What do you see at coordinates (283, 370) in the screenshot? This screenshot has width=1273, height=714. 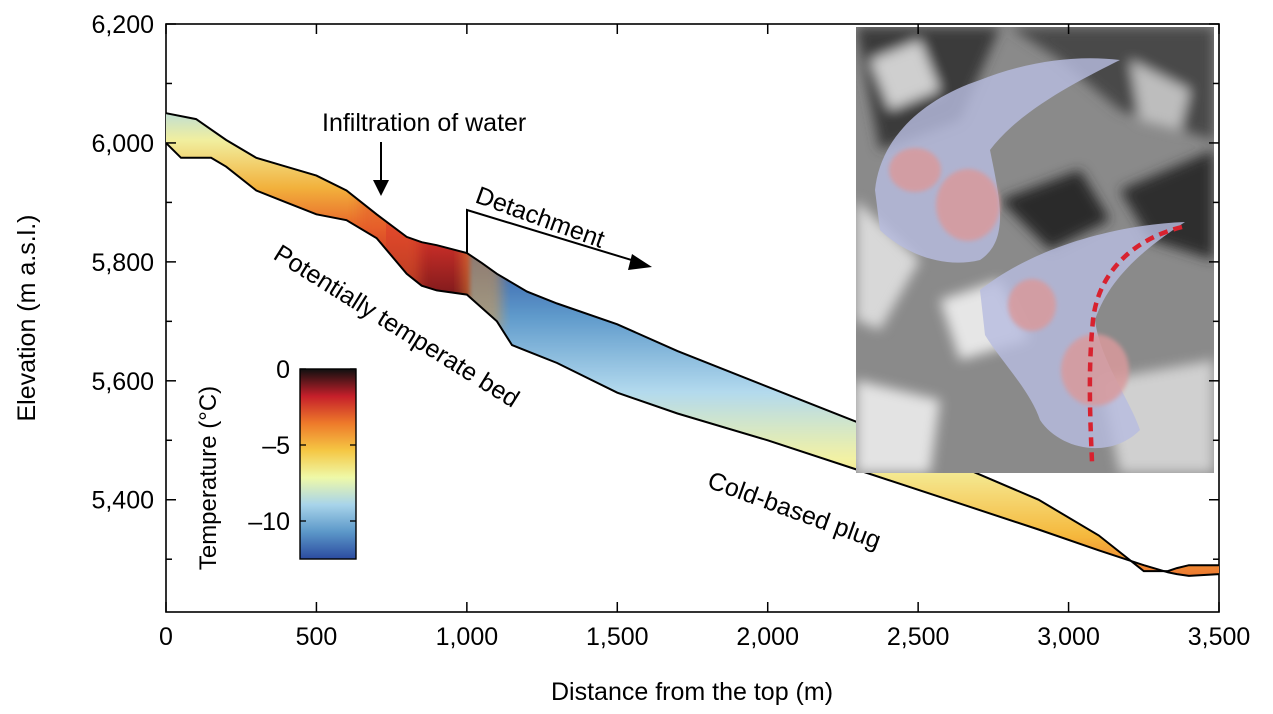 I see `colorbar-tick-label: 0` at bounding box center [283, 370].